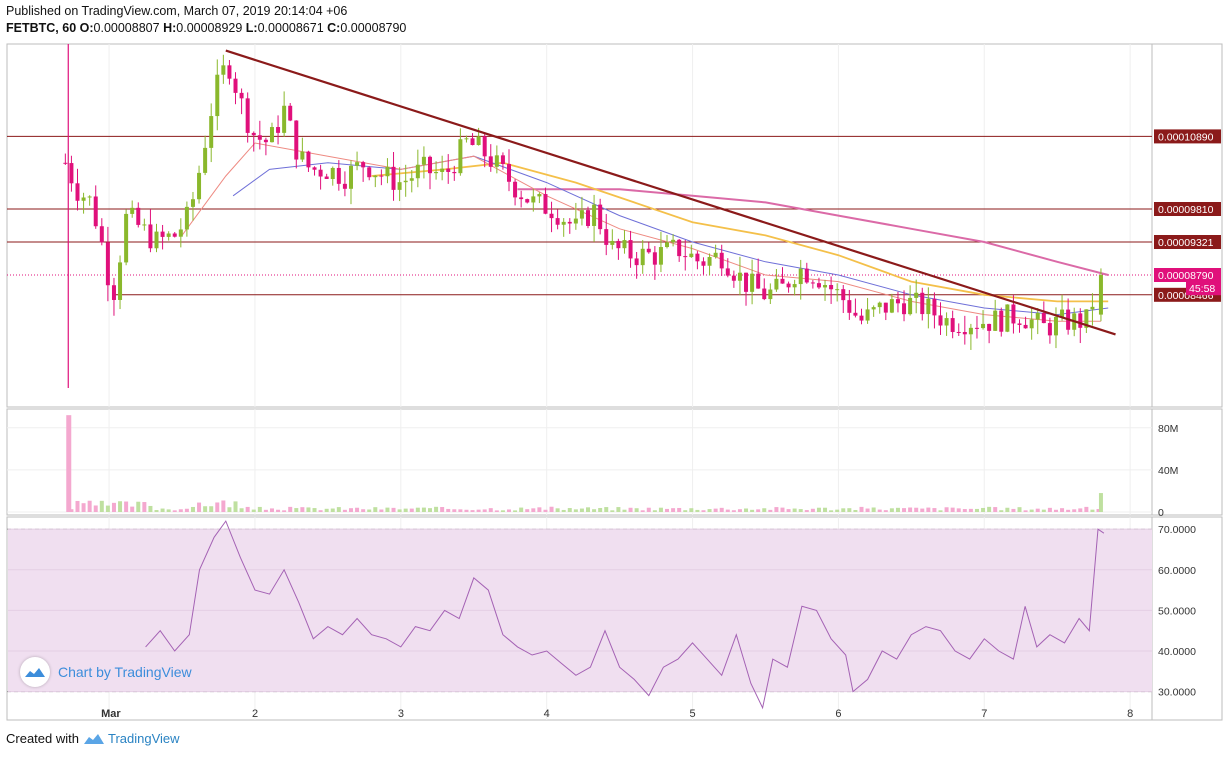  Describe the element at coordinates (401, 714) in the screenshot. I see `x-axis-label: 3` at that location.